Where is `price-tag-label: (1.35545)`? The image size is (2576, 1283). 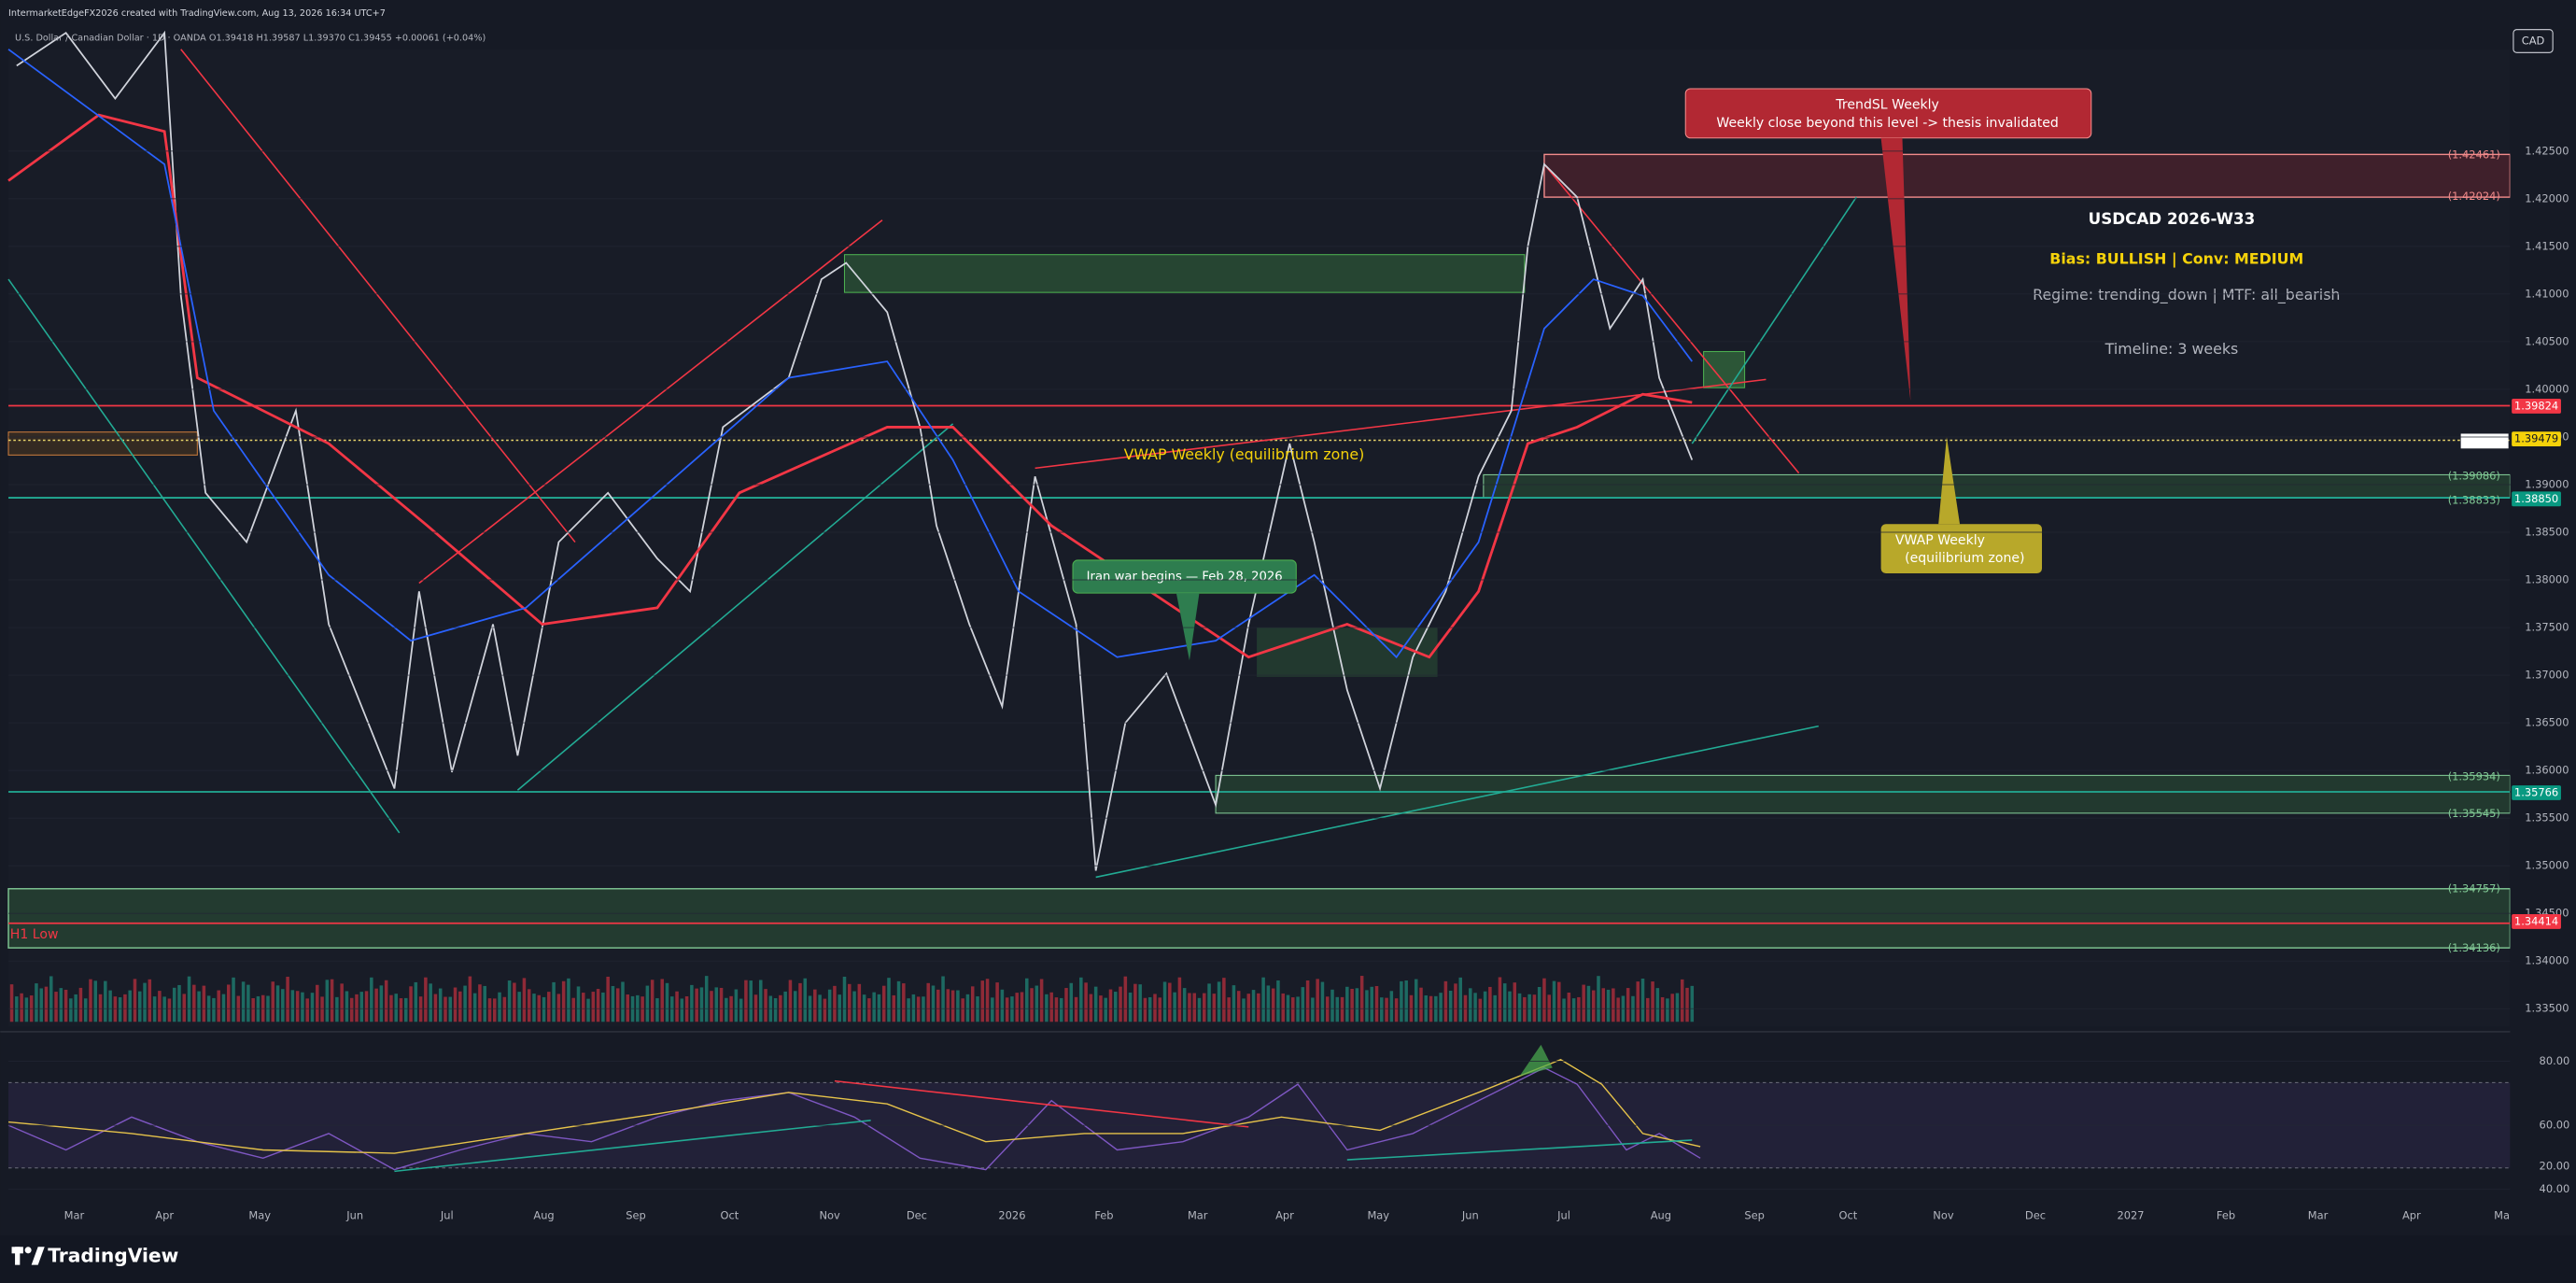 price-tag-label: (1.35545) is located at coordinates (2474, 814).